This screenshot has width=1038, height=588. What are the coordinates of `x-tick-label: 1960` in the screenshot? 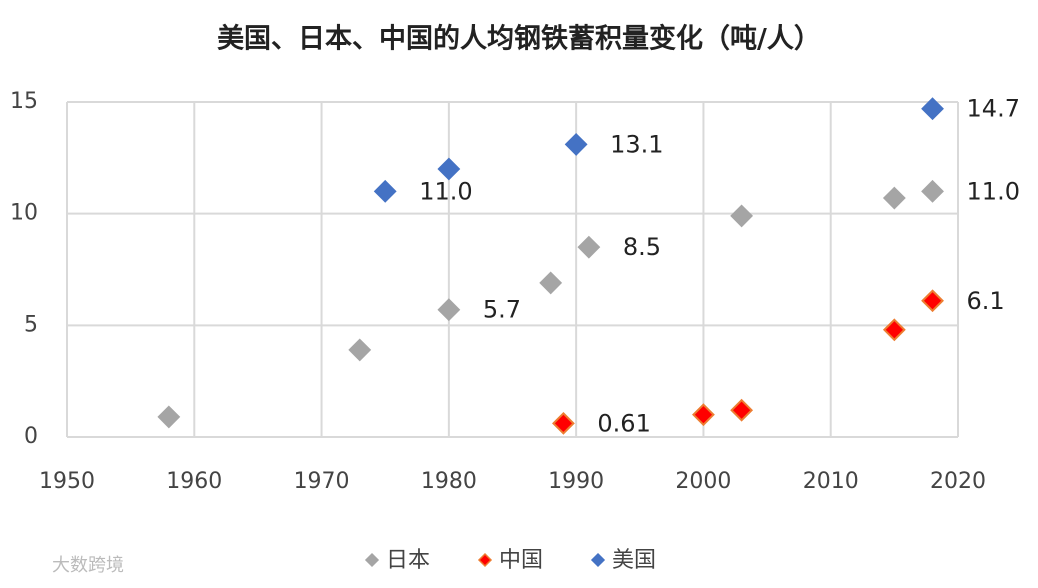 It's located at (194, 481).